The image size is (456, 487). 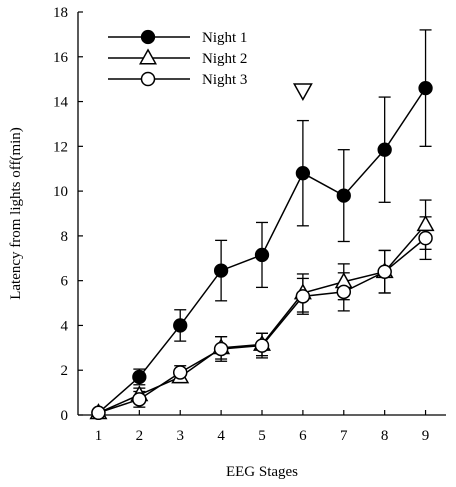 What do you see at coordinates (65, 416) in the screenshot?
I see `y-tick-label: 0` at bounding box center [65, 416].